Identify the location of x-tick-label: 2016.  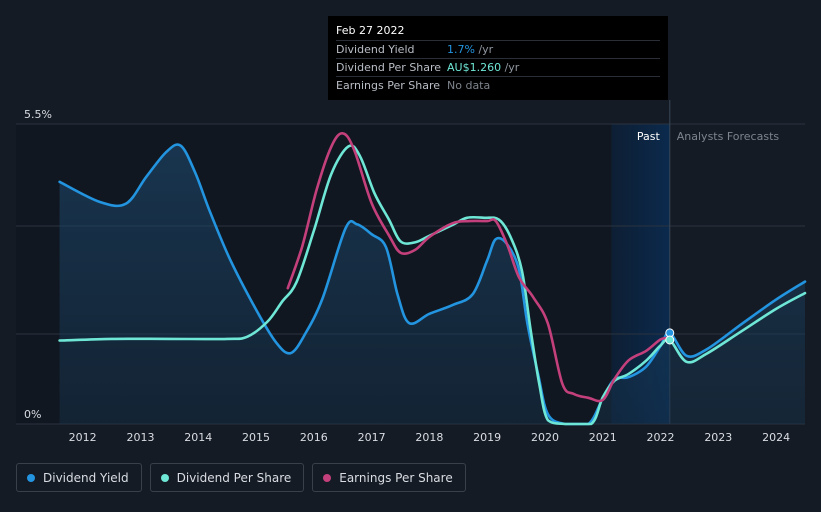
(314, 437).